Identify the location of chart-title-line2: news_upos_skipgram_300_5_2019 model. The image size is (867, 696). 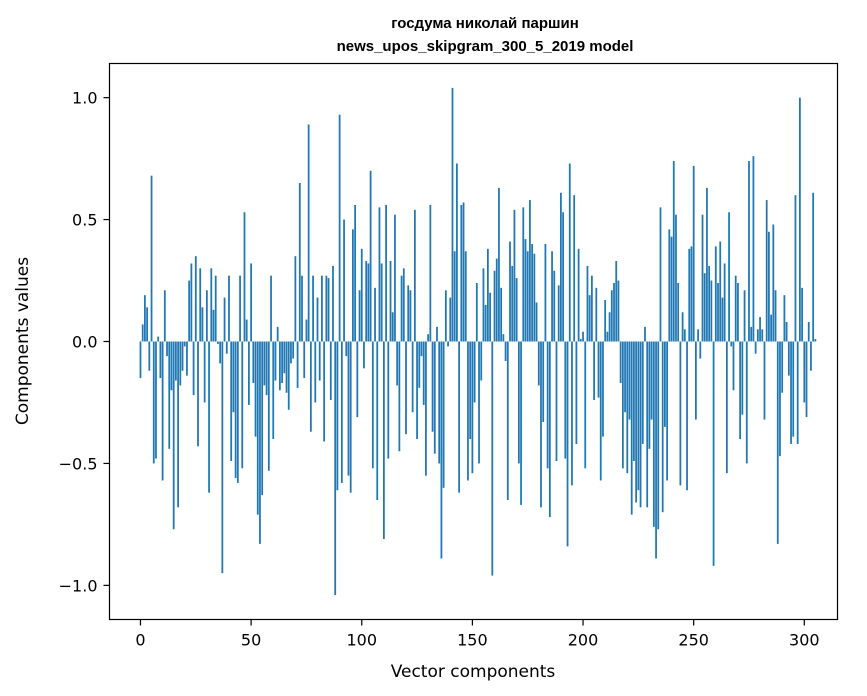
(485, 46).